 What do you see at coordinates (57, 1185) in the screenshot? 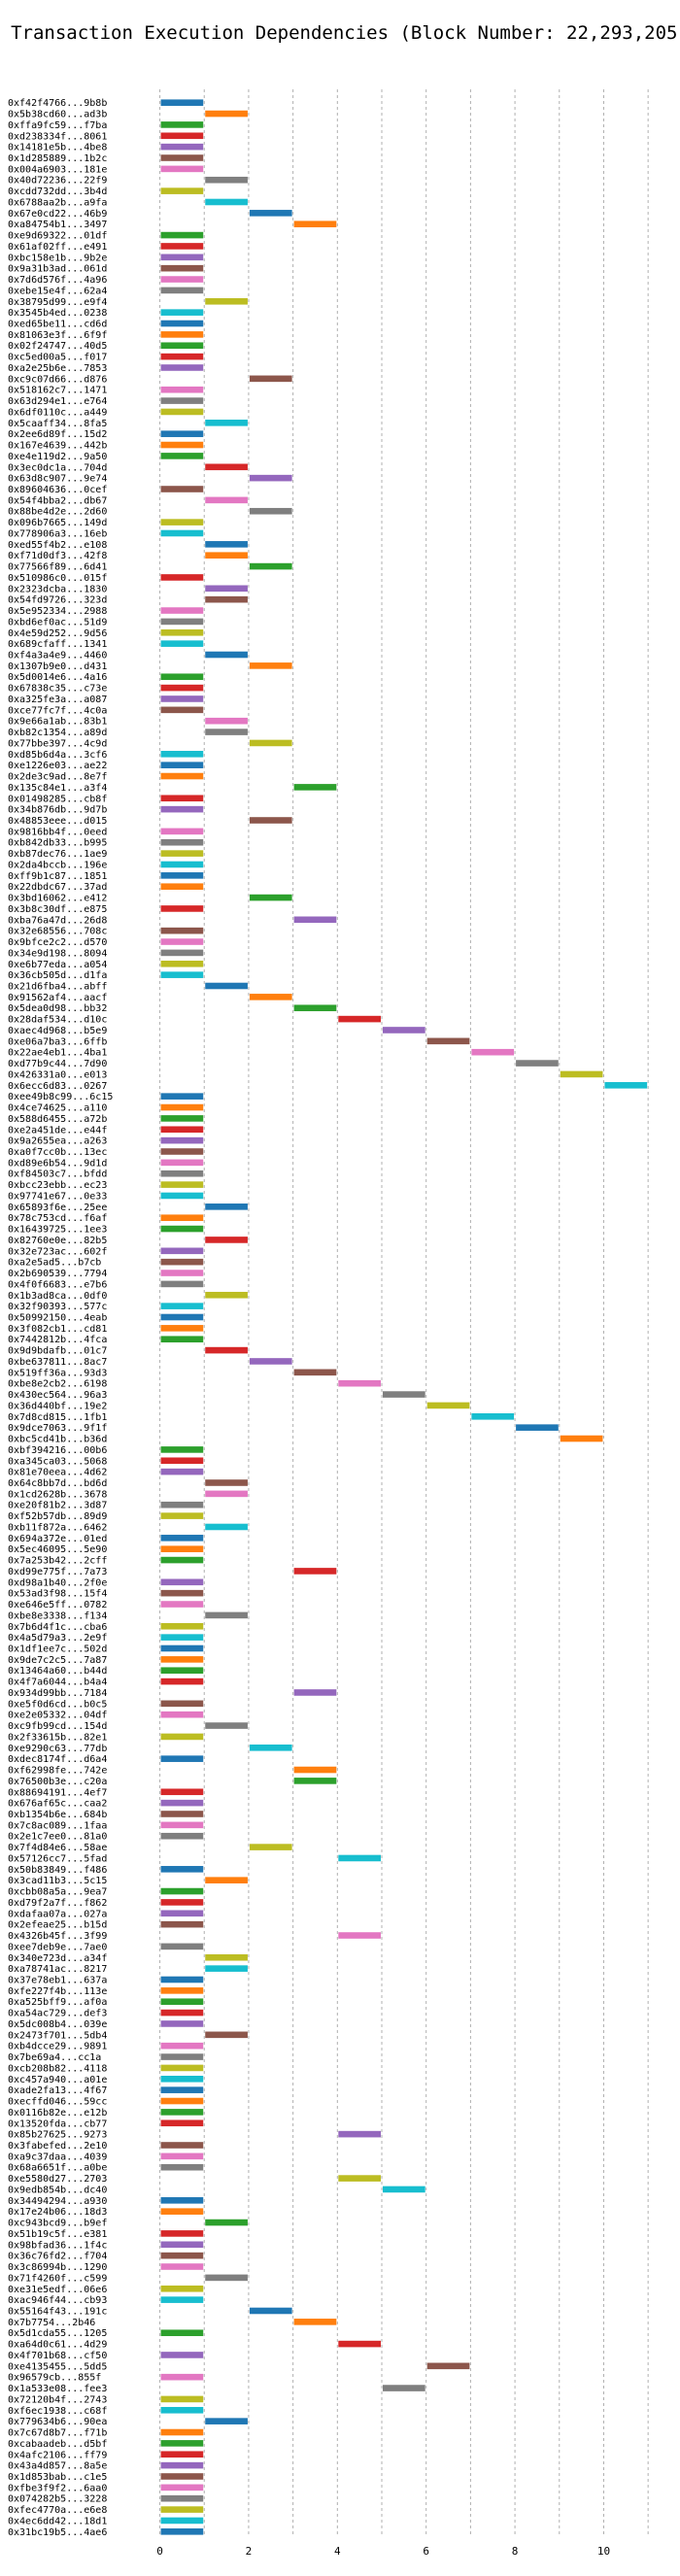
I see `tx-label: 0xbcc23ebb...ec23` at bounding box center [57, 1185].